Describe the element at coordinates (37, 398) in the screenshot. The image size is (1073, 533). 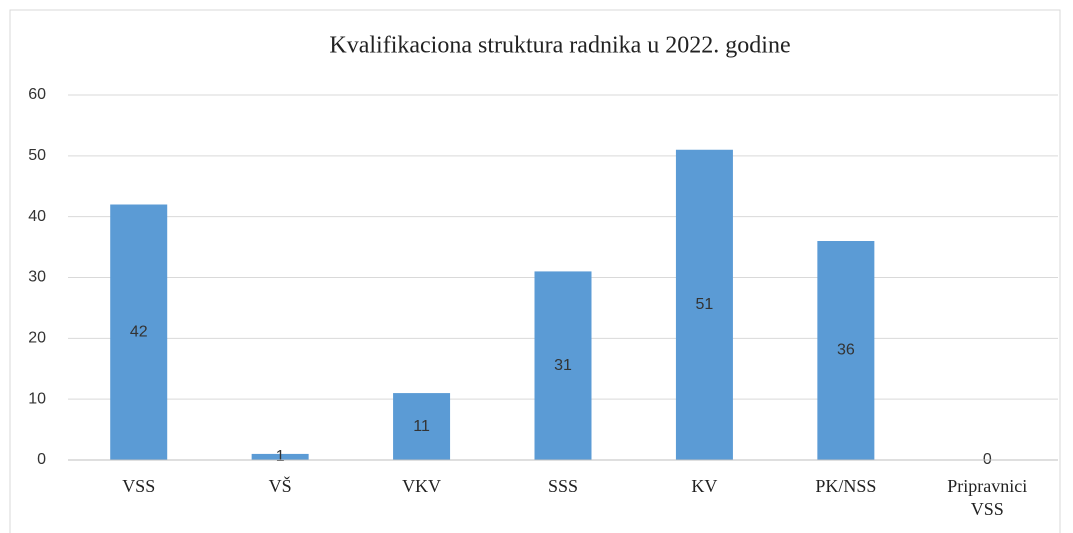
I see `y-tick-label: 10` at that location.